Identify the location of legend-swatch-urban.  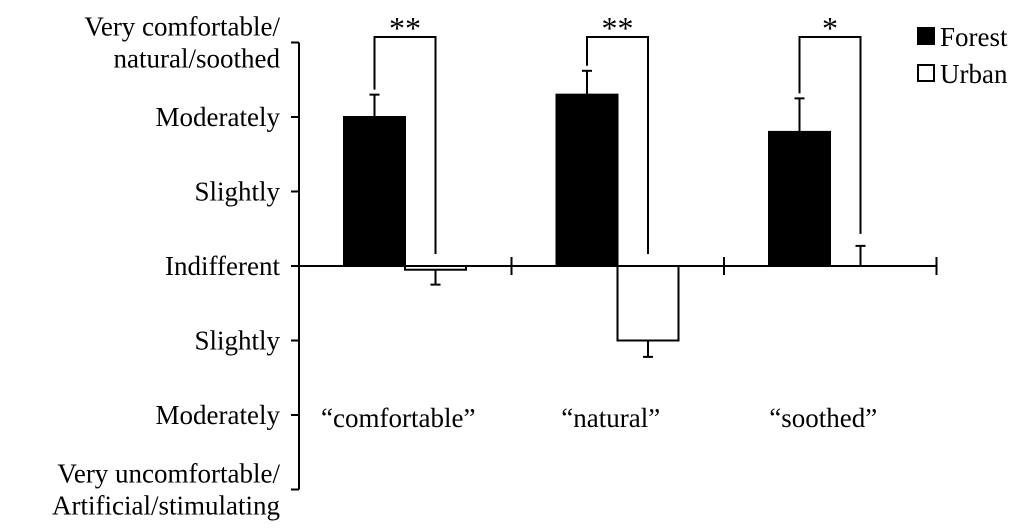
(926, 73).